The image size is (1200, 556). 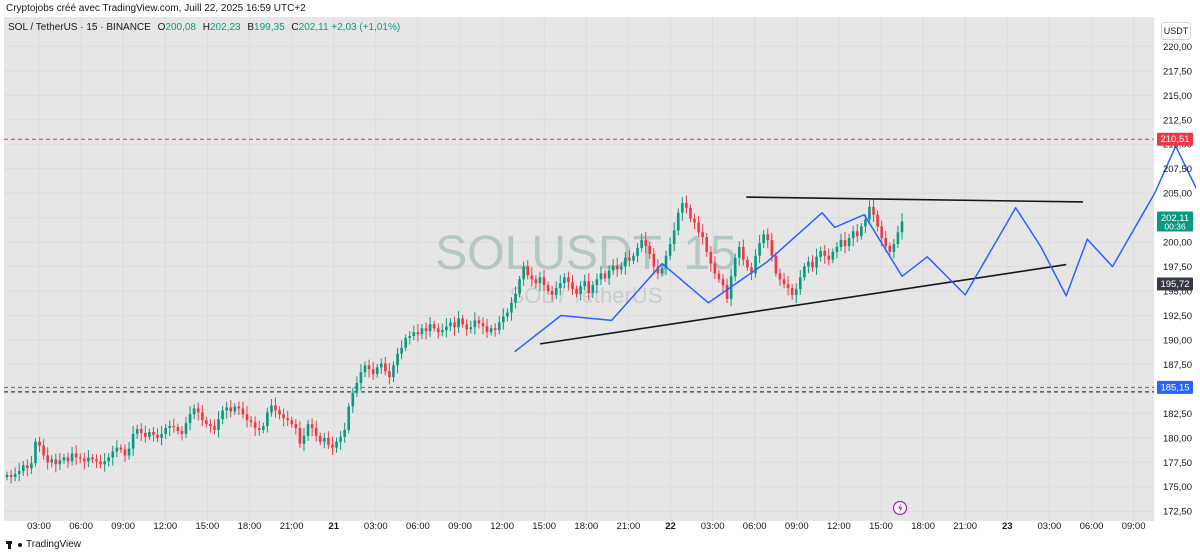 What do you see at coordinates (206, 27) in the screenshot?
I see `high-label: H` at bounding box center [206, 27].